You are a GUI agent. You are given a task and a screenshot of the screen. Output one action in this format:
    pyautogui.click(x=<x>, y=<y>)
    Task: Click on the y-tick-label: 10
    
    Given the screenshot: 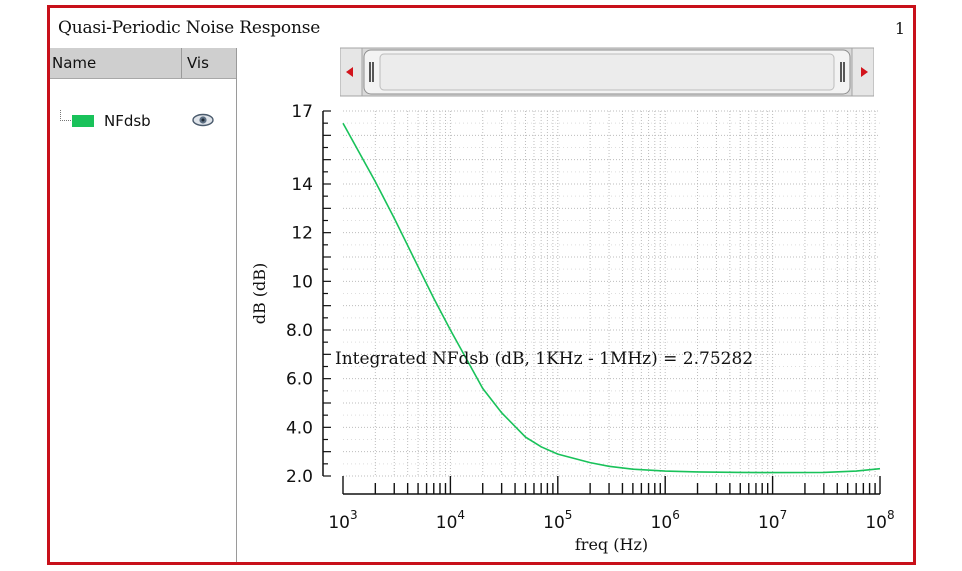 What is the action you would take?
    pyautogui.click(x=302, y=282)
    